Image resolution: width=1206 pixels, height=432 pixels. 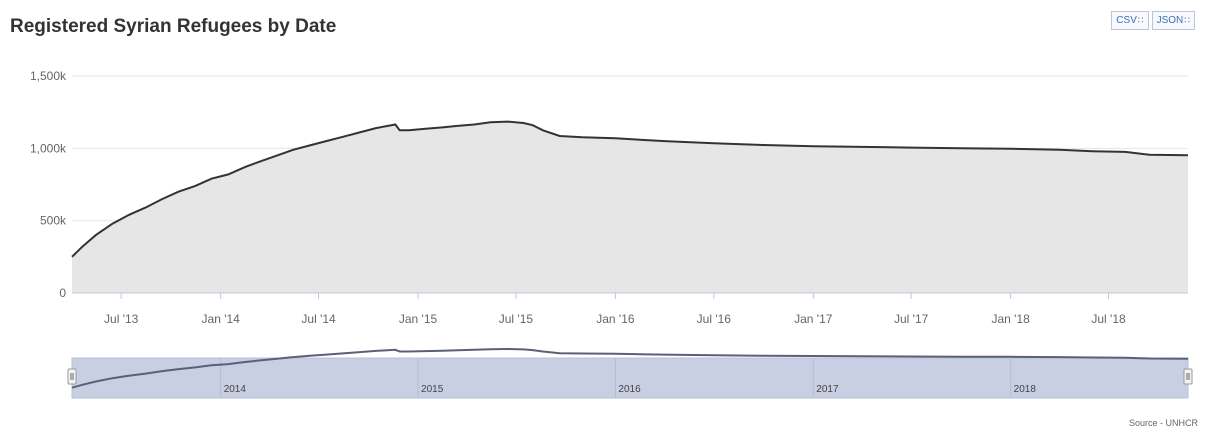 I want to click on navigator-series-line, so click(x=630, y=368).